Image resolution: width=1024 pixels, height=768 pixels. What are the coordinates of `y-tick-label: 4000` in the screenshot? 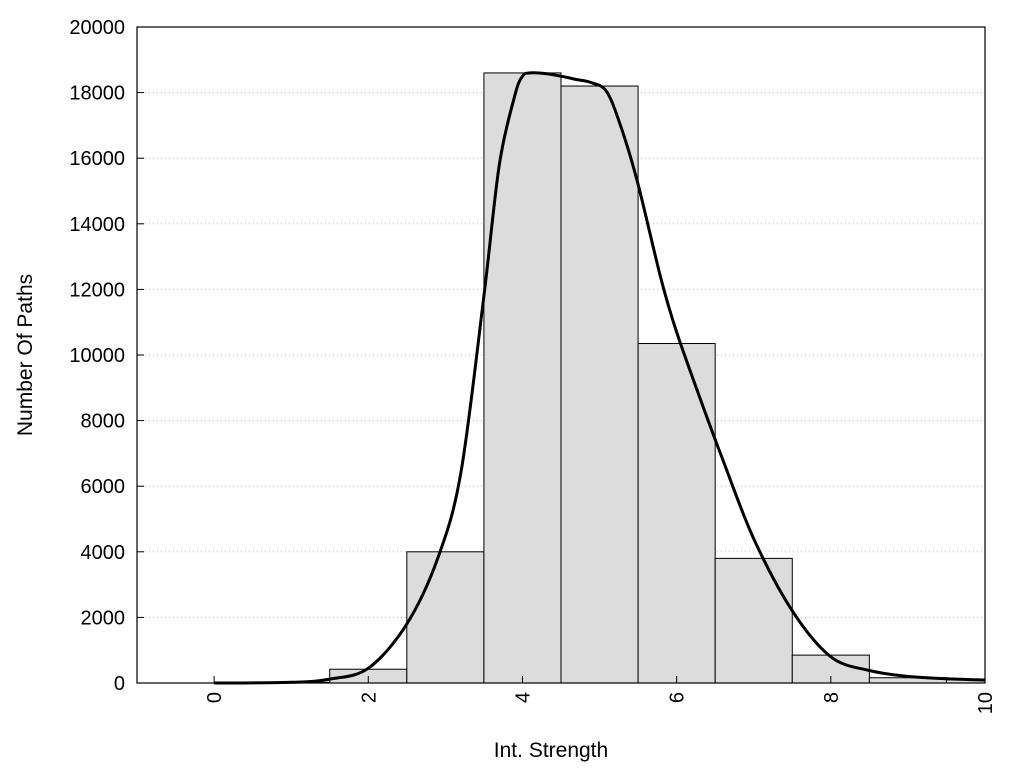 It's located at (103, 553).